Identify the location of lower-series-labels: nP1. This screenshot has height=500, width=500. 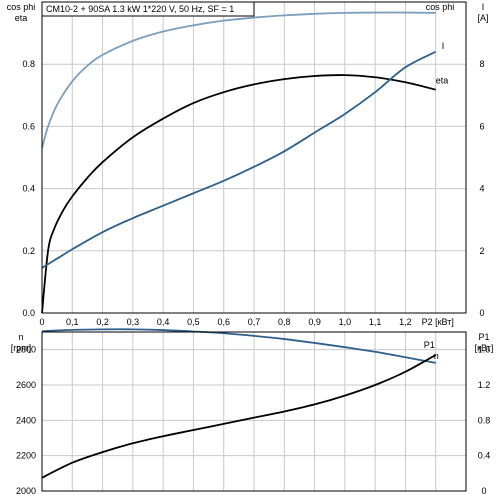
(431, 350).